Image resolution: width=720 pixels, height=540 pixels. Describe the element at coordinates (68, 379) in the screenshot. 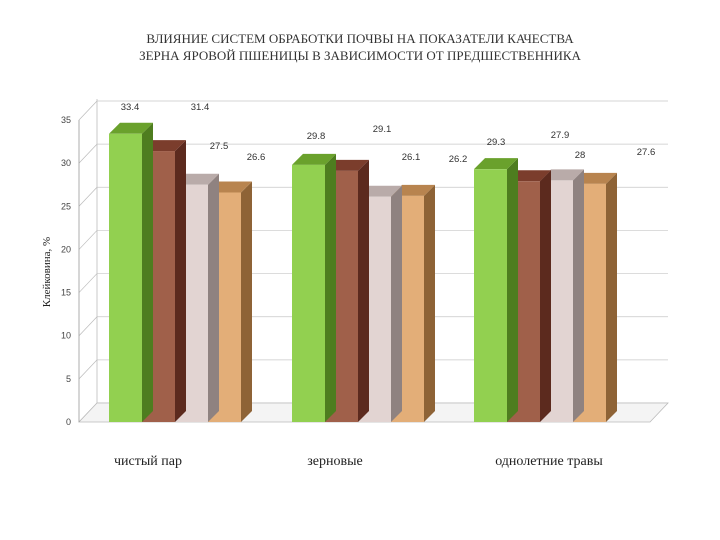

I see `y-tick-label: 5` at that location.